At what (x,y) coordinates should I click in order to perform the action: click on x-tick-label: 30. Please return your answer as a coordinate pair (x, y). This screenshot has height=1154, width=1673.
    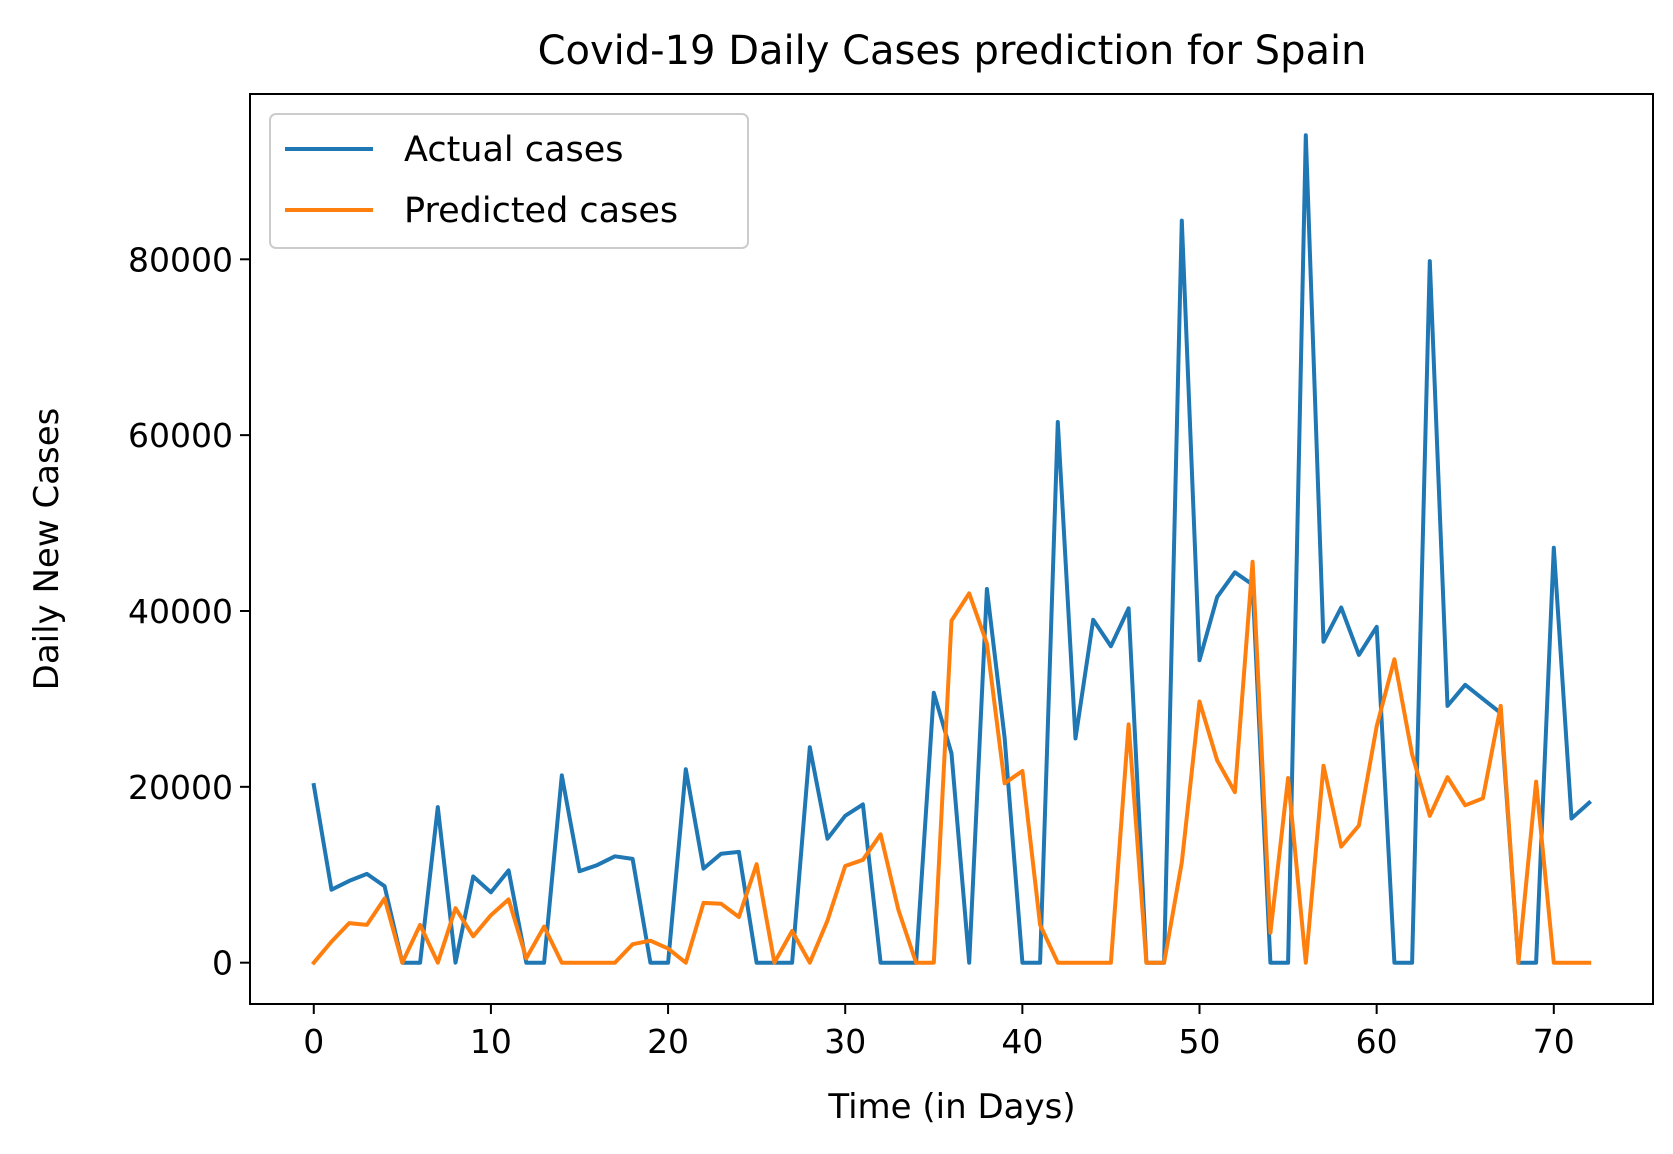
    Looking at the image, I should click on (845, 1041).